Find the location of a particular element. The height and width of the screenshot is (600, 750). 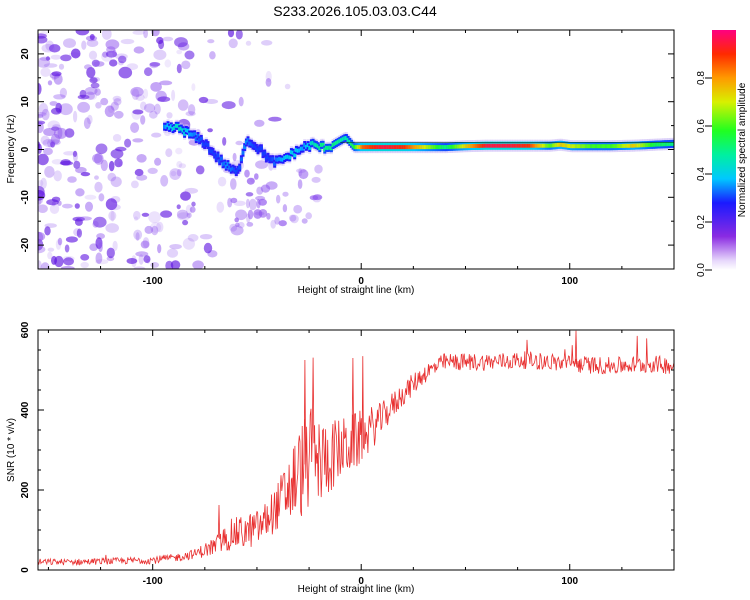

x-tick-label: 0 is located at coordinates (361, 281).